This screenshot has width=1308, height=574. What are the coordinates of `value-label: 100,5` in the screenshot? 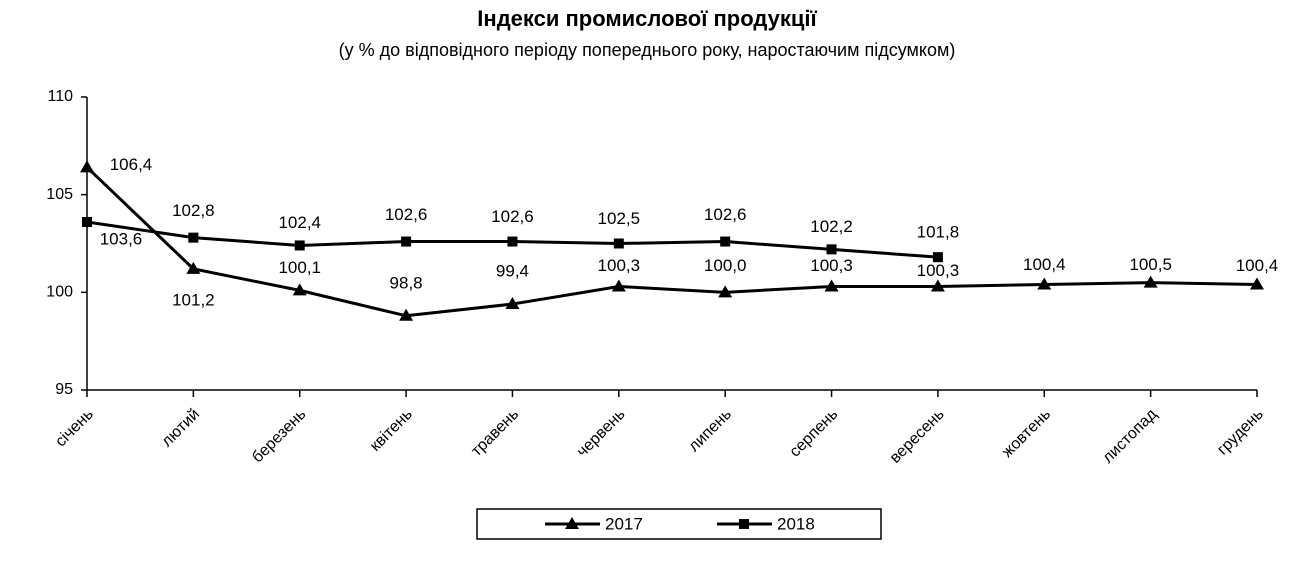 It's located at (1150, 264).